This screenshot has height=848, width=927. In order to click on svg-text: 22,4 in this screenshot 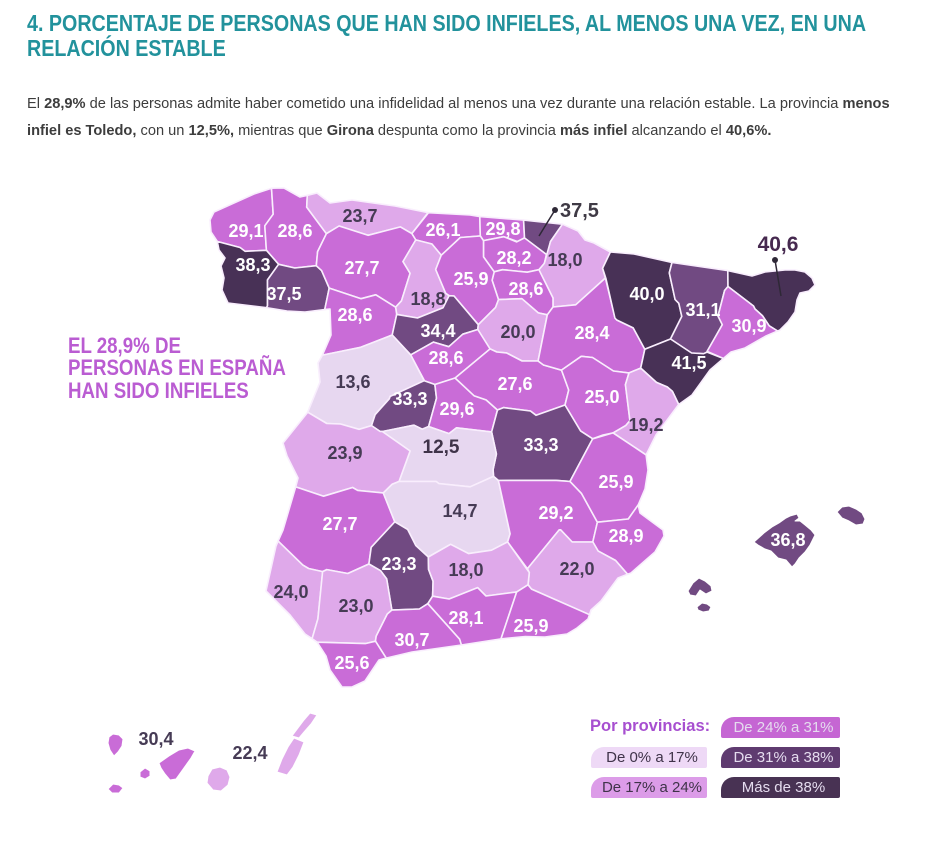, I will do `click(249, 753)`.